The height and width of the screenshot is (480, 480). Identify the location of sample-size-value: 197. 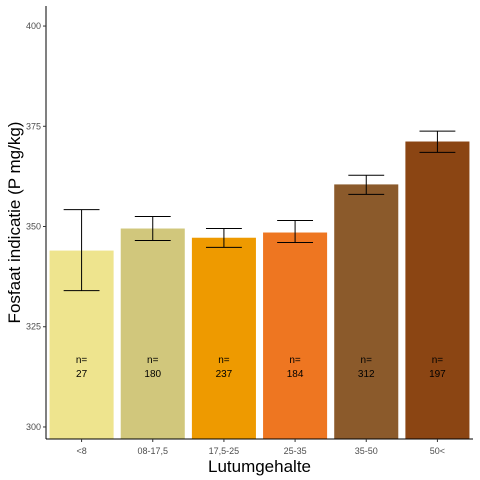
(437, 374).